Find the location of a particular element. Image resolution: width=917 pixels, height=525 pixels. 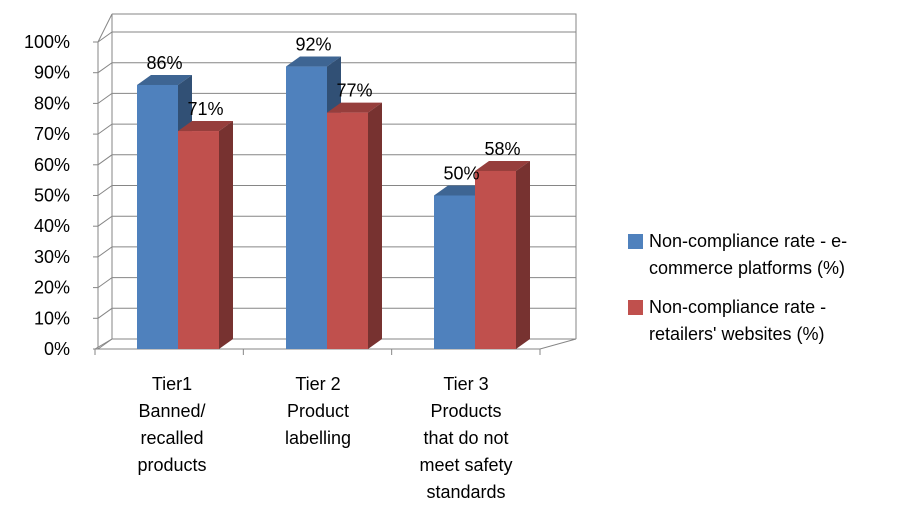

data-labels: 86% 71% 92% 77% 50%58% is located at coordinates (333, 109).